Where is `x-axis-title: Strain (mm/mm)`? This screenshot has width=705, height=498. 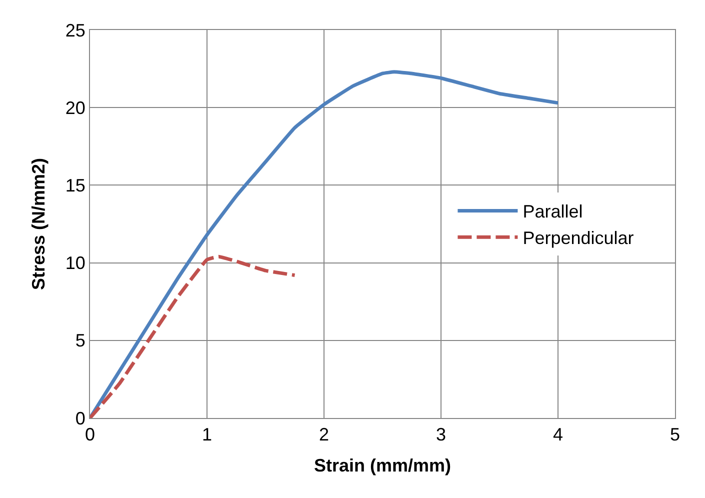
x-axis-title: Strain (mm/mm) is located at coordinates (383, 466).